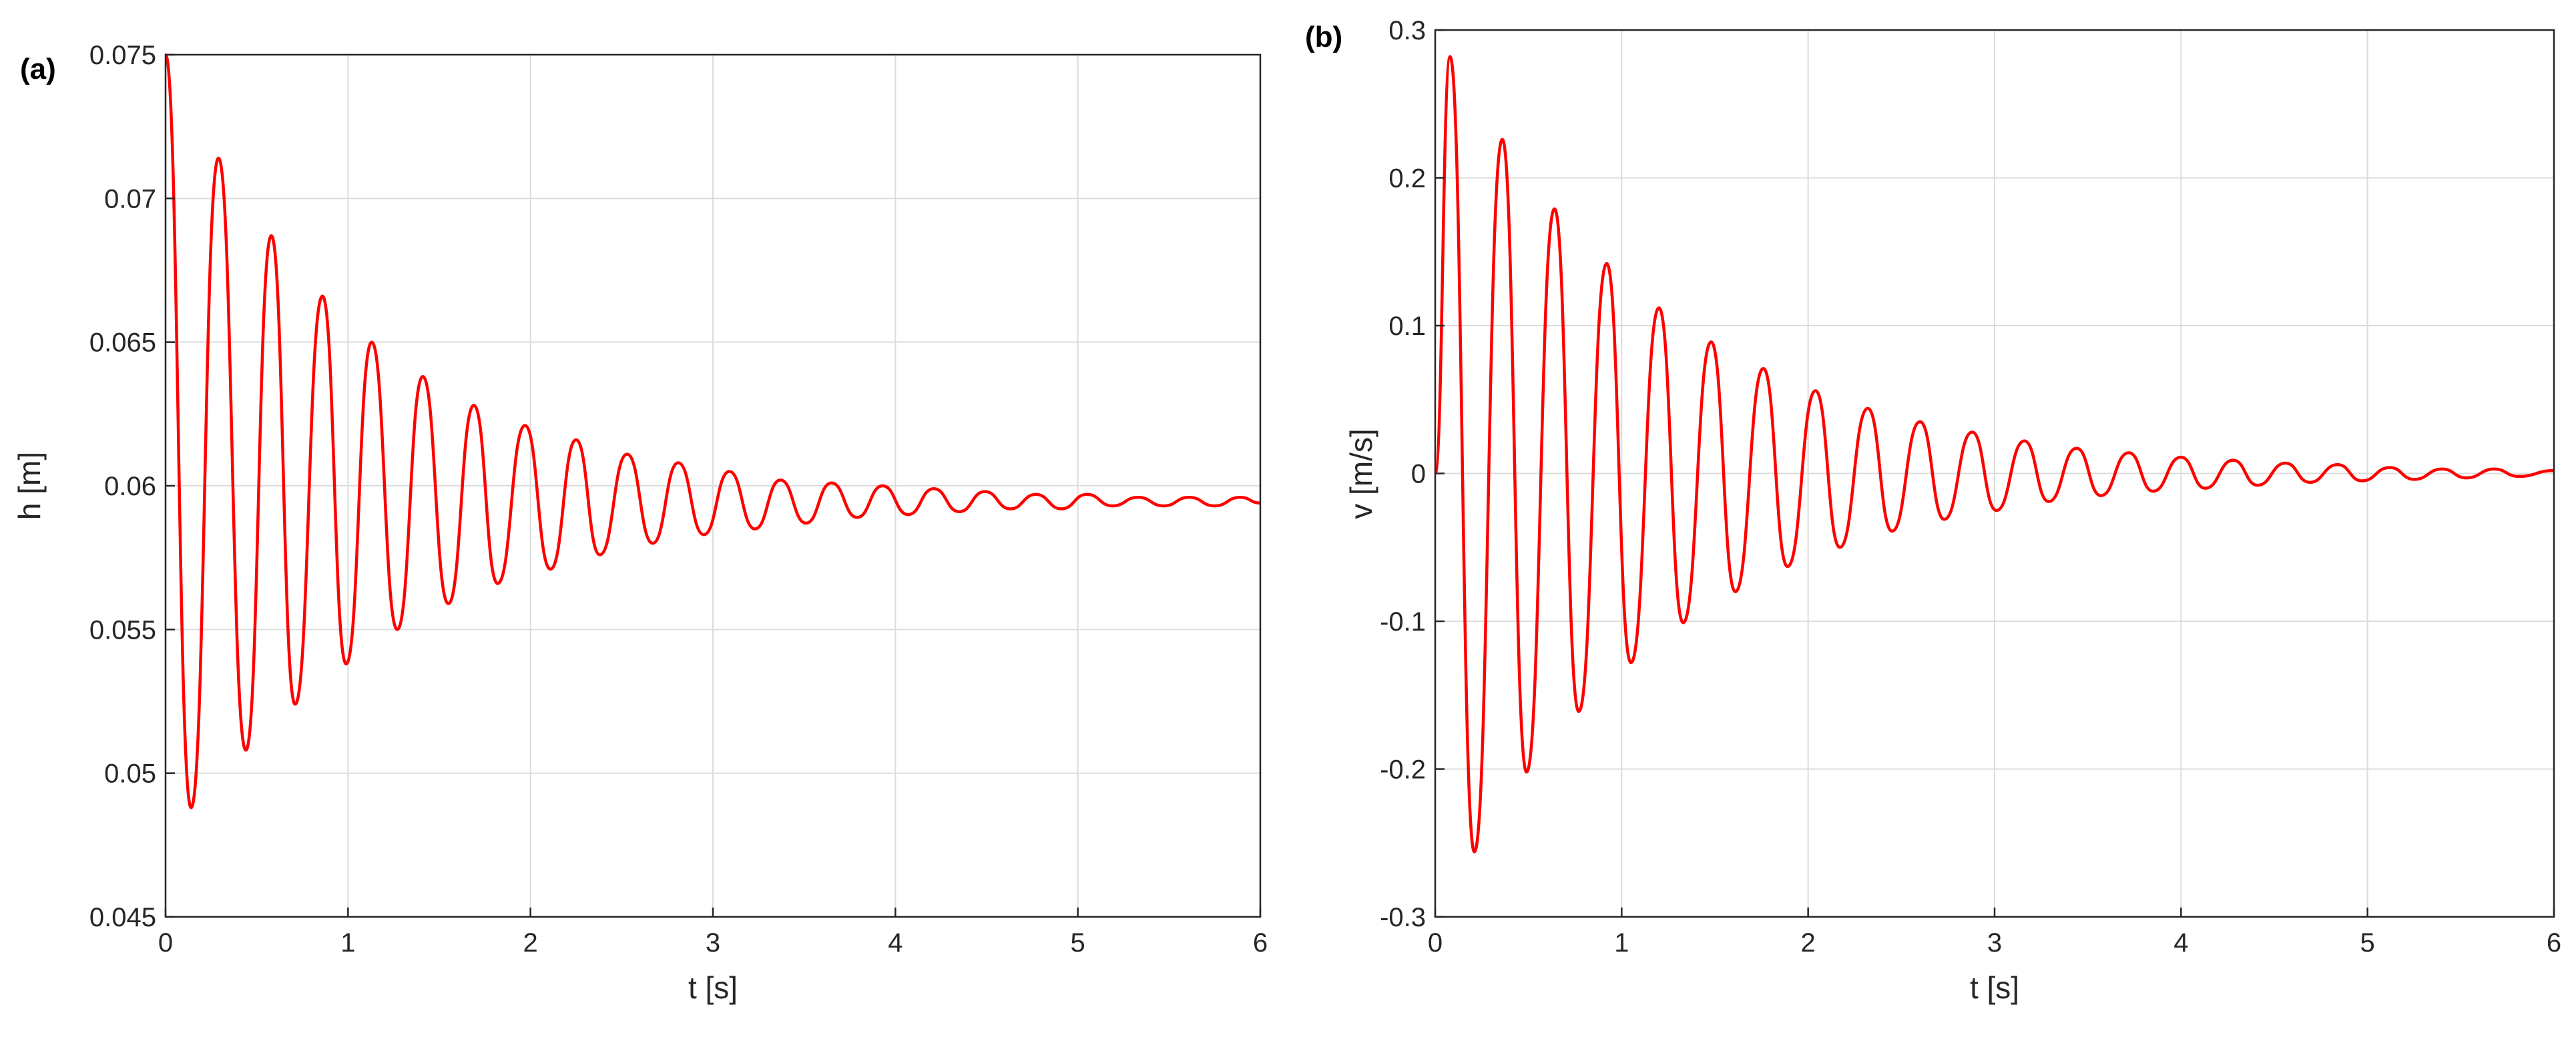 This screenshot has height=1037, width=2576. Describe the element at coordinates (130, 774) in the screenshot. I see `y-tick-label: 0.05` at that location.